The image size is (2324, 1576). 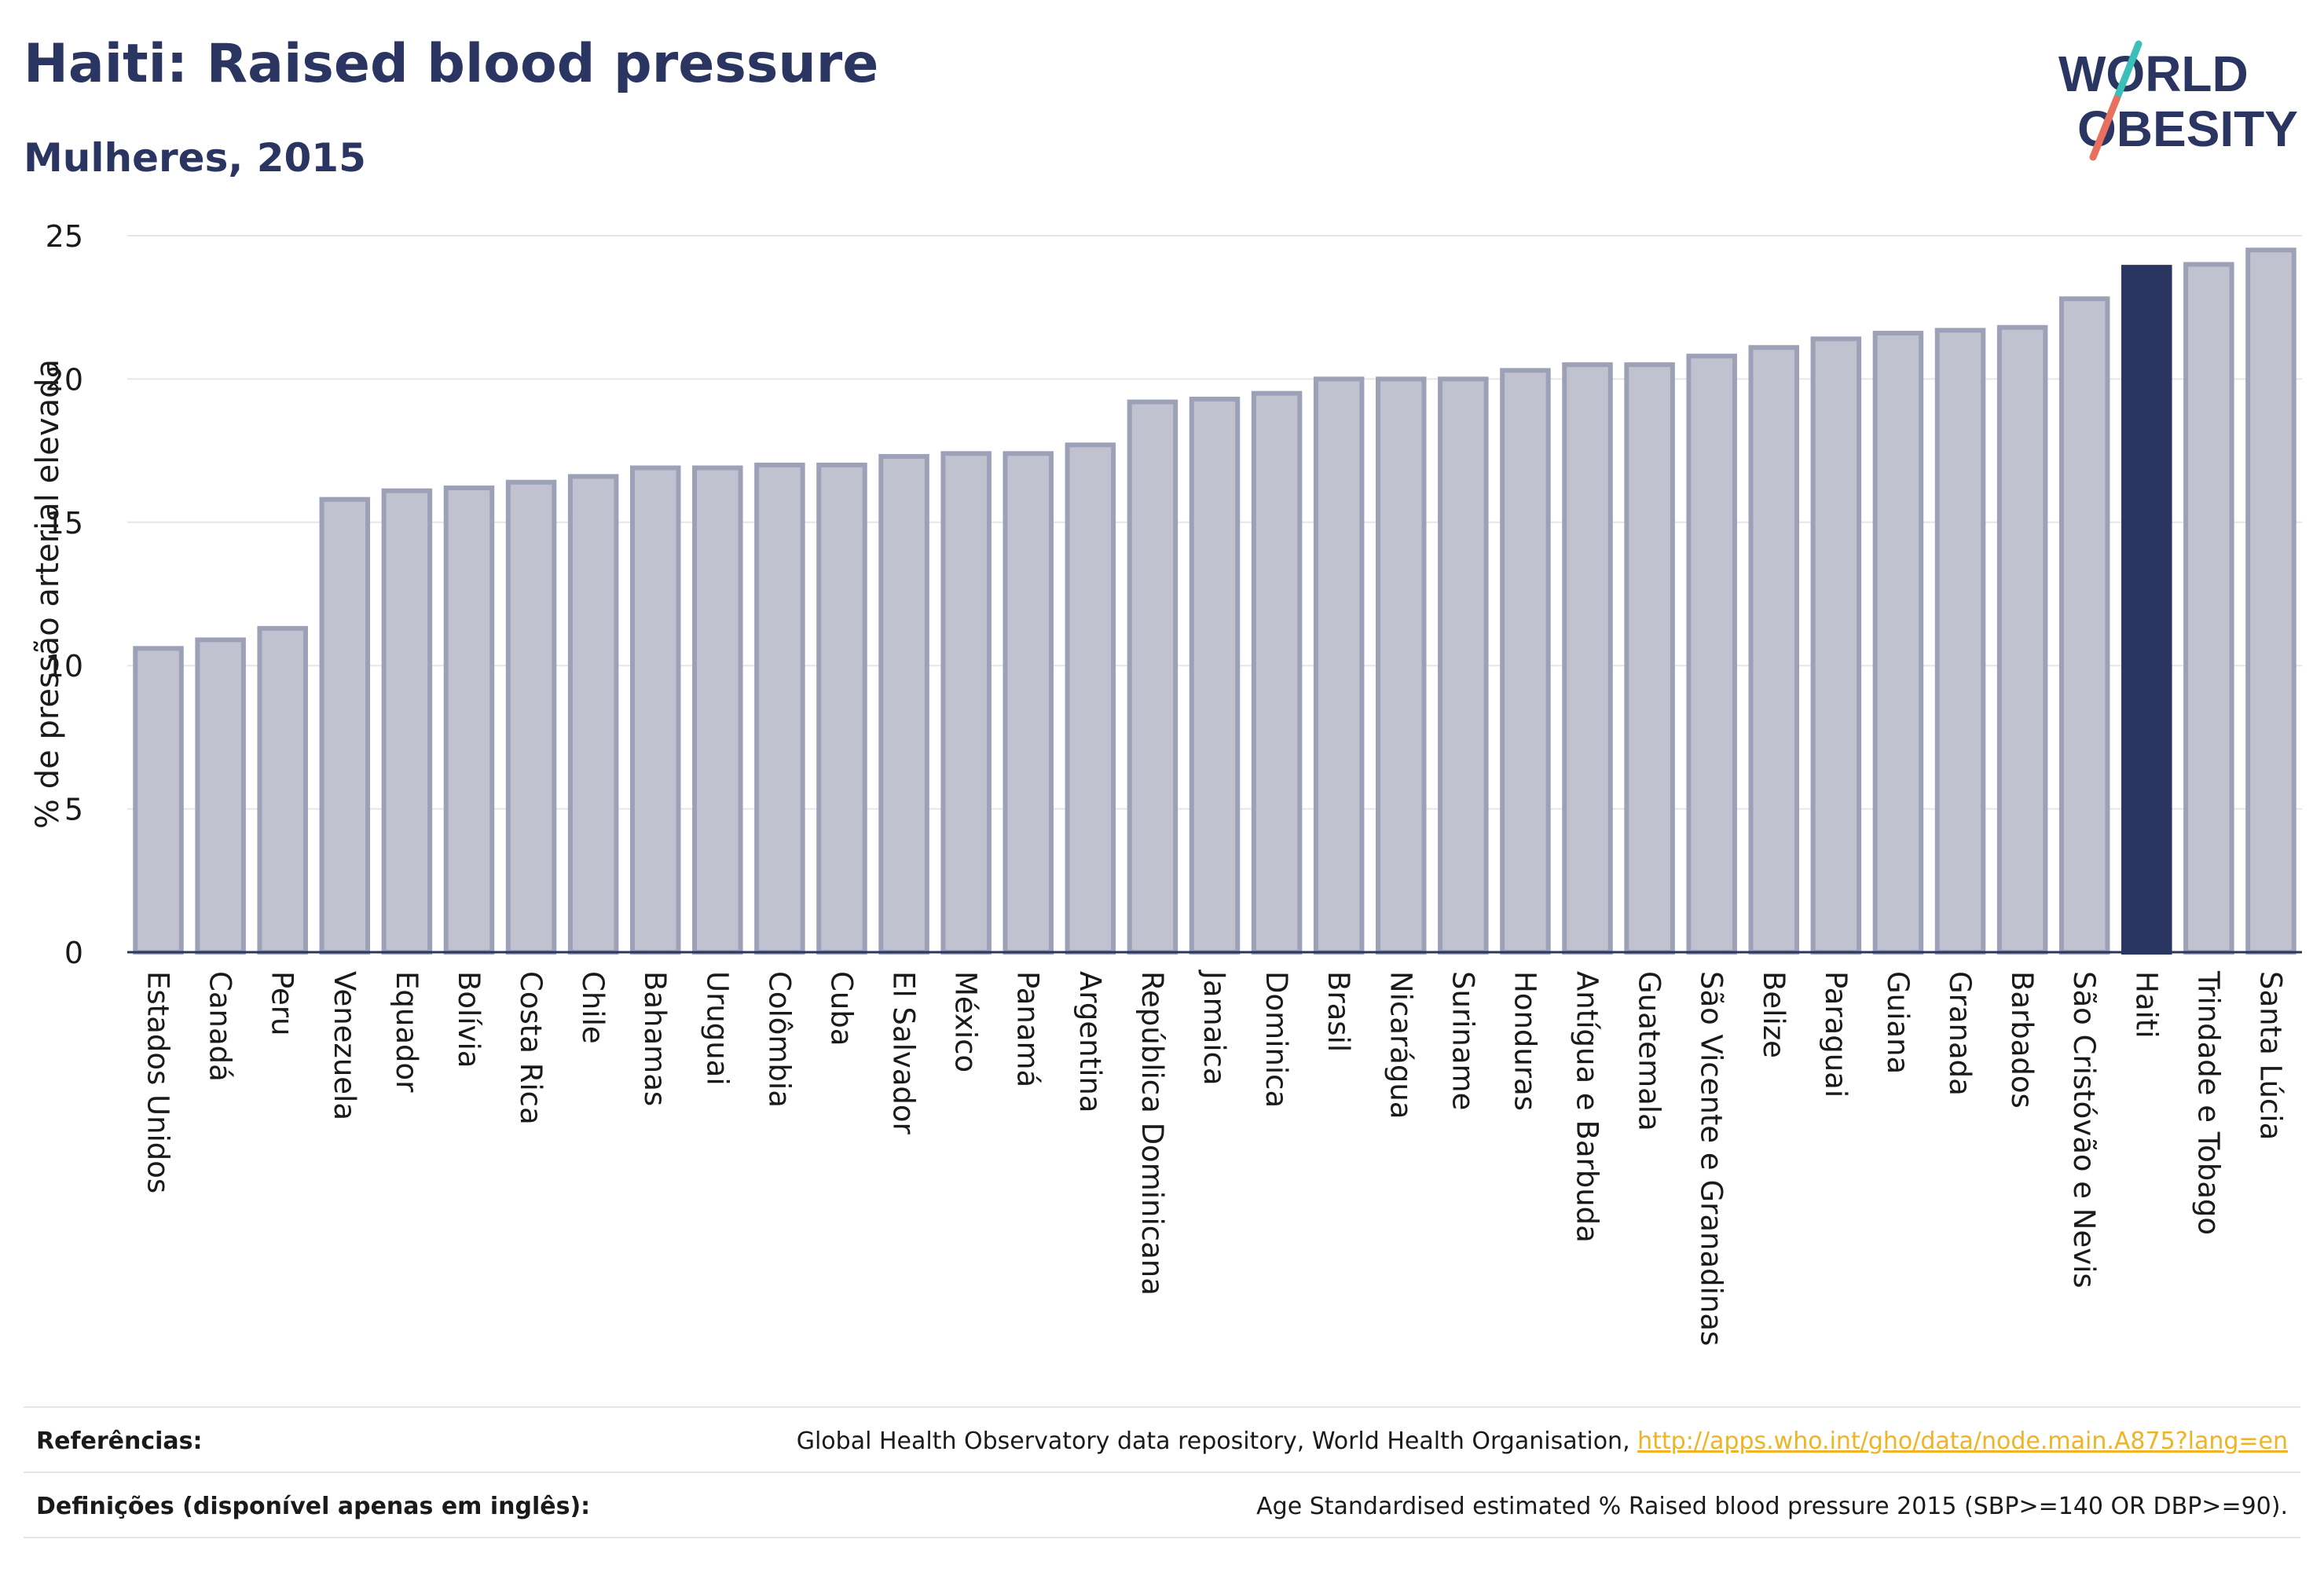 I want to click on x-tick-label: São Vicente e Granadinas, so click(x=1711, y=1158).